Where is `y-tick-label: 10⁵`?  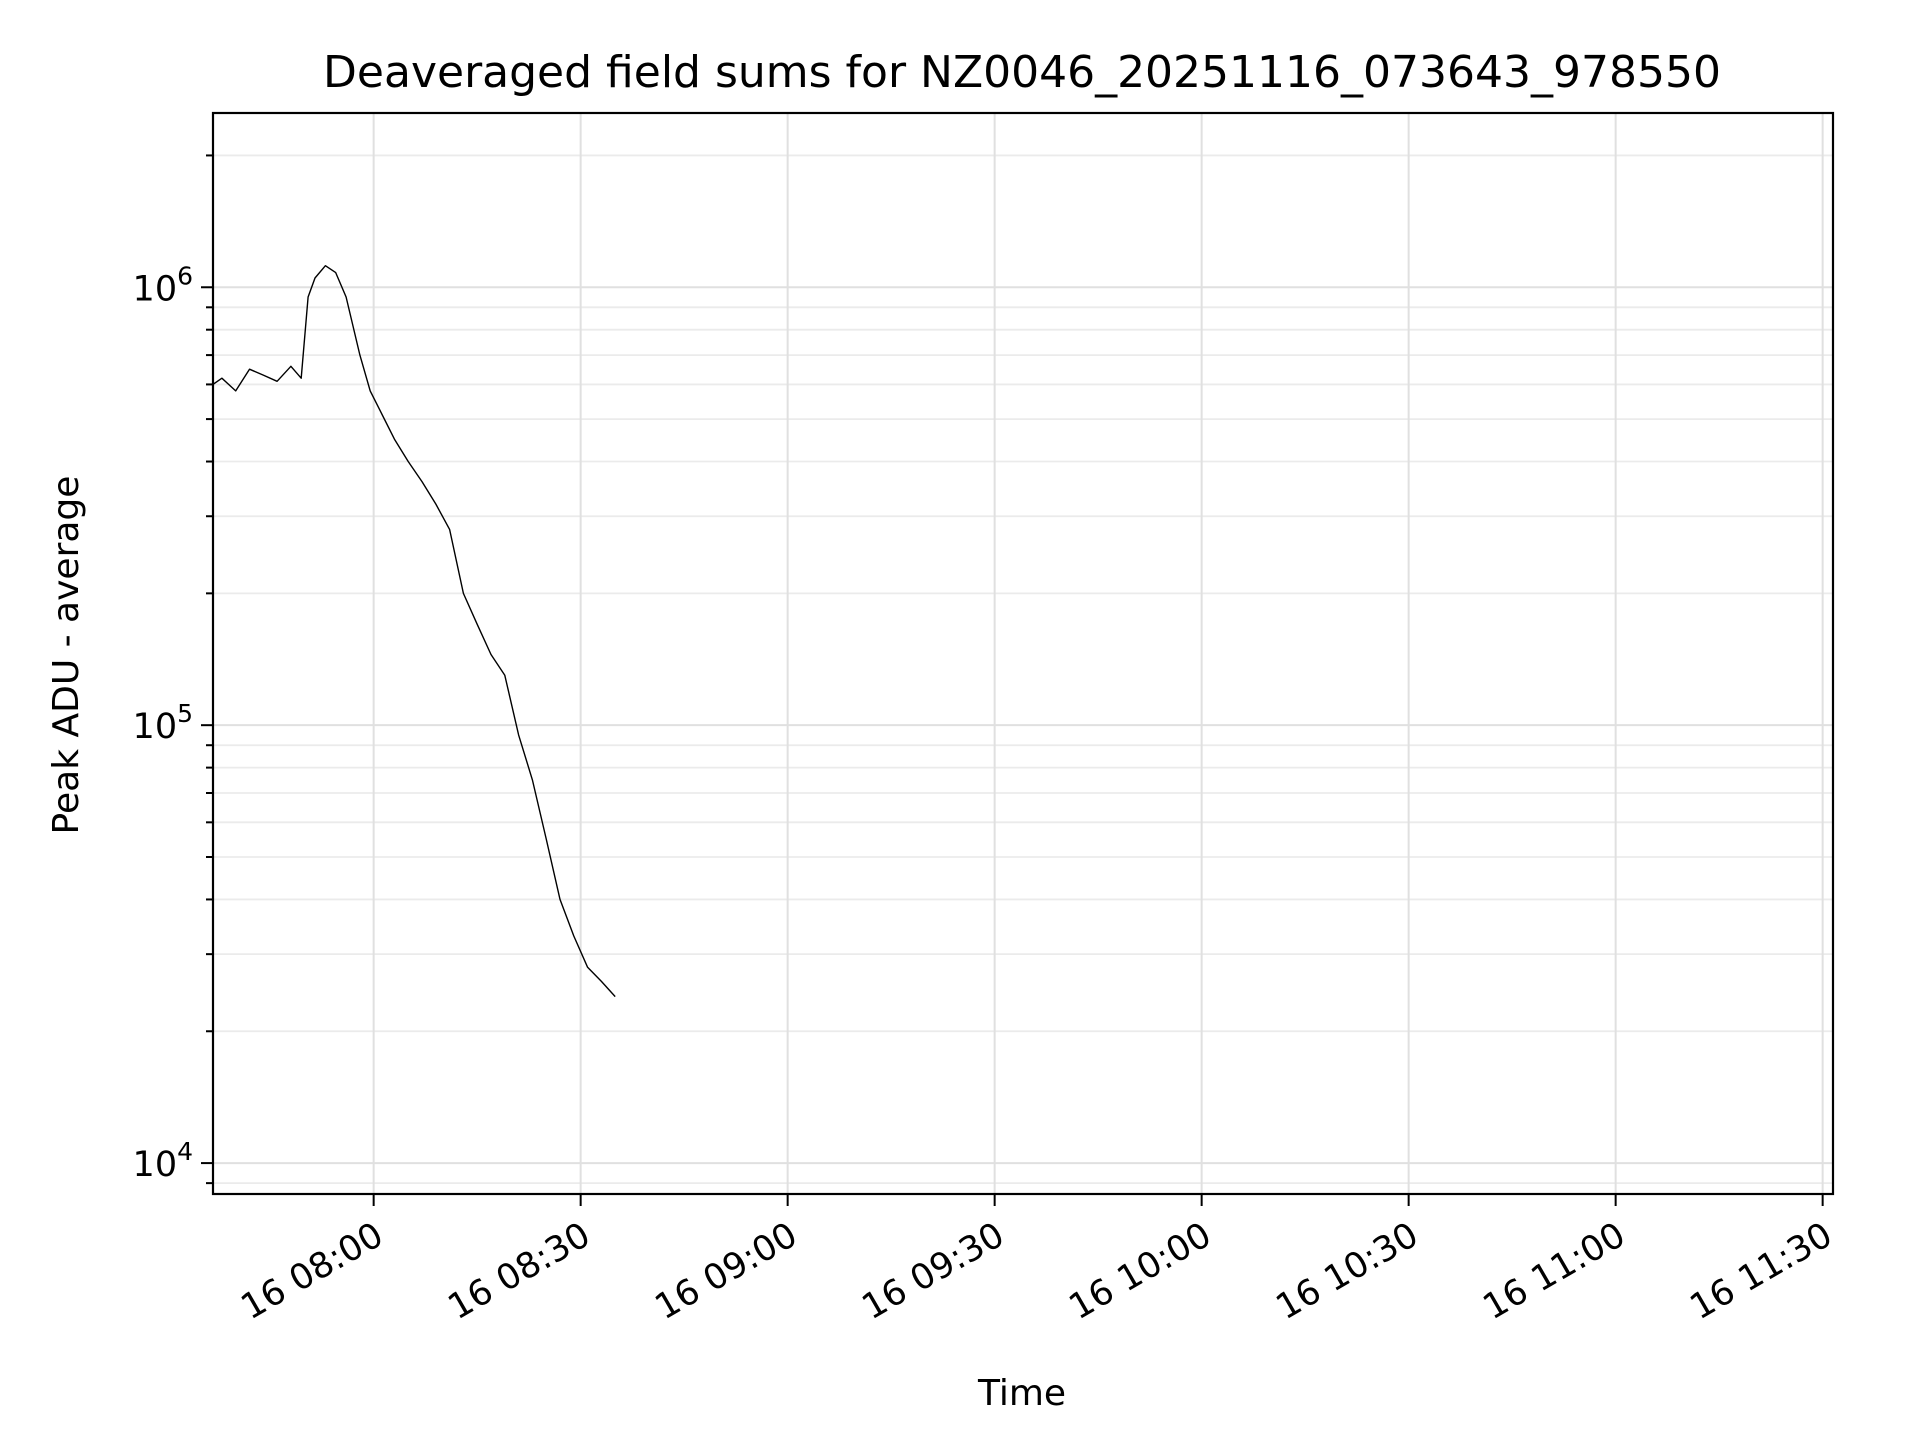
y-tick-label: 10⁵ is located at coordinates (163, 723).